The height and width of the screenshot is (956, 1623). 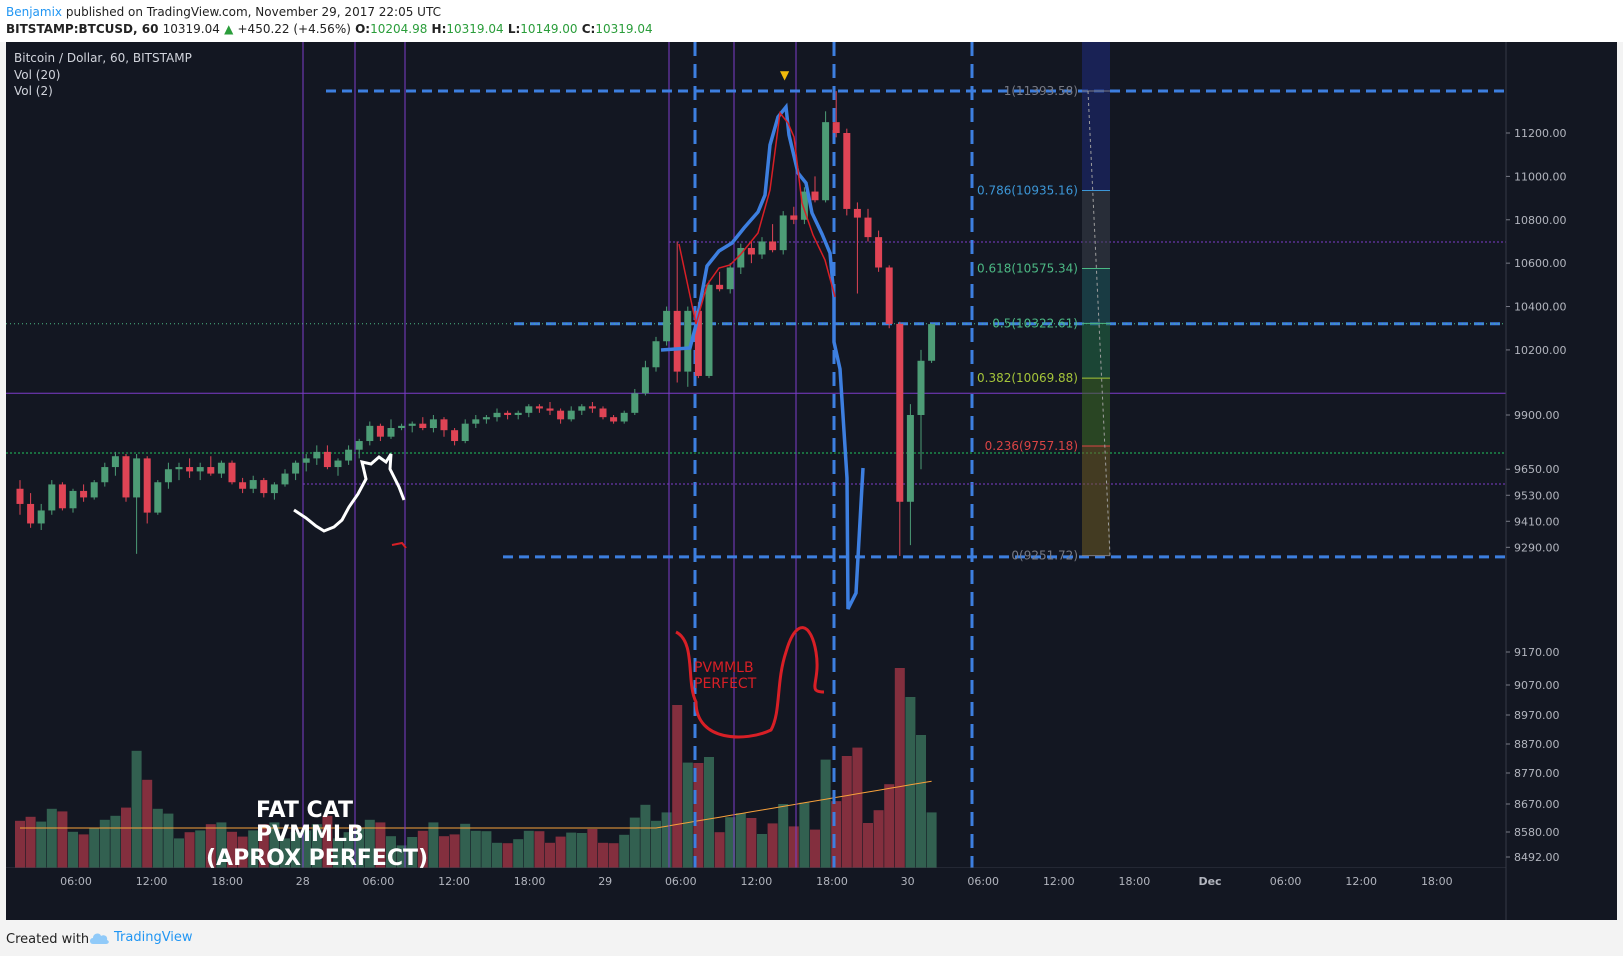 What do you see at coordinates (785, 75) in the screenshot?
I see `high-marker-icon: ▼` at bounding box center [785, 75].